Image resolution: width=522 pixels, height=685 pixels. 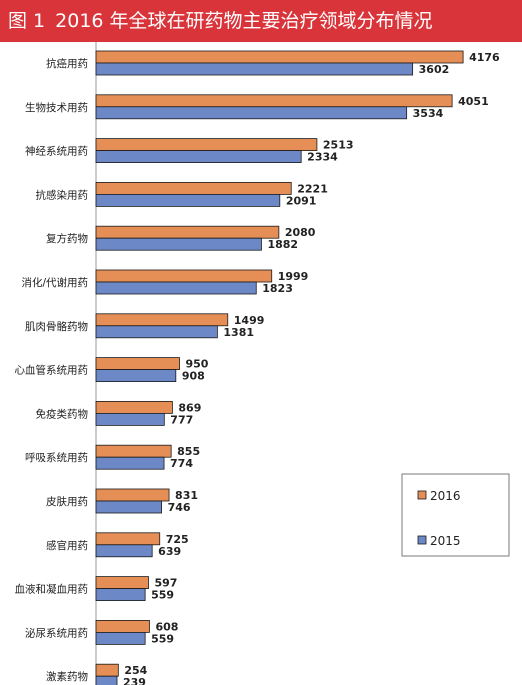 What do you see at coordinates (27, 21) in the screenshot?
I see `figure-label: 图 1` at bounding box center [27, 21].